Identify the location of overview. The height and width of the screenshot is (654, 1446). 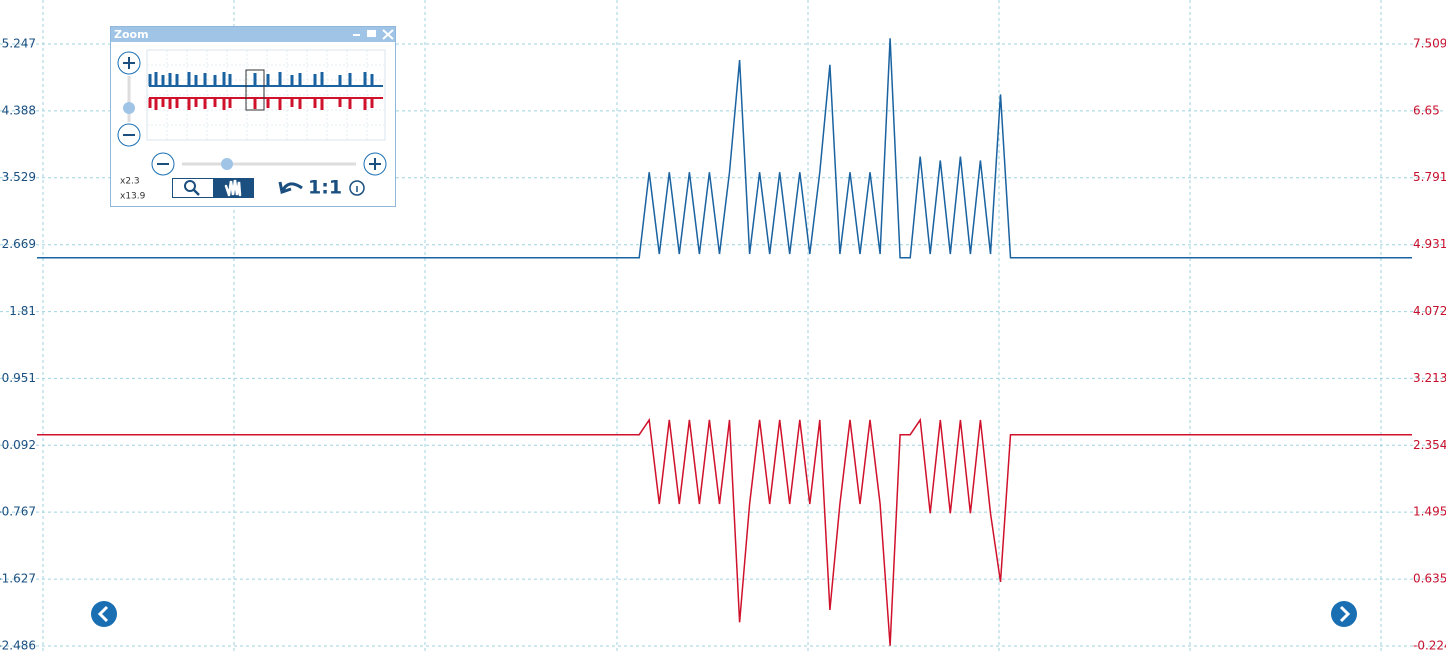
(266, 95).